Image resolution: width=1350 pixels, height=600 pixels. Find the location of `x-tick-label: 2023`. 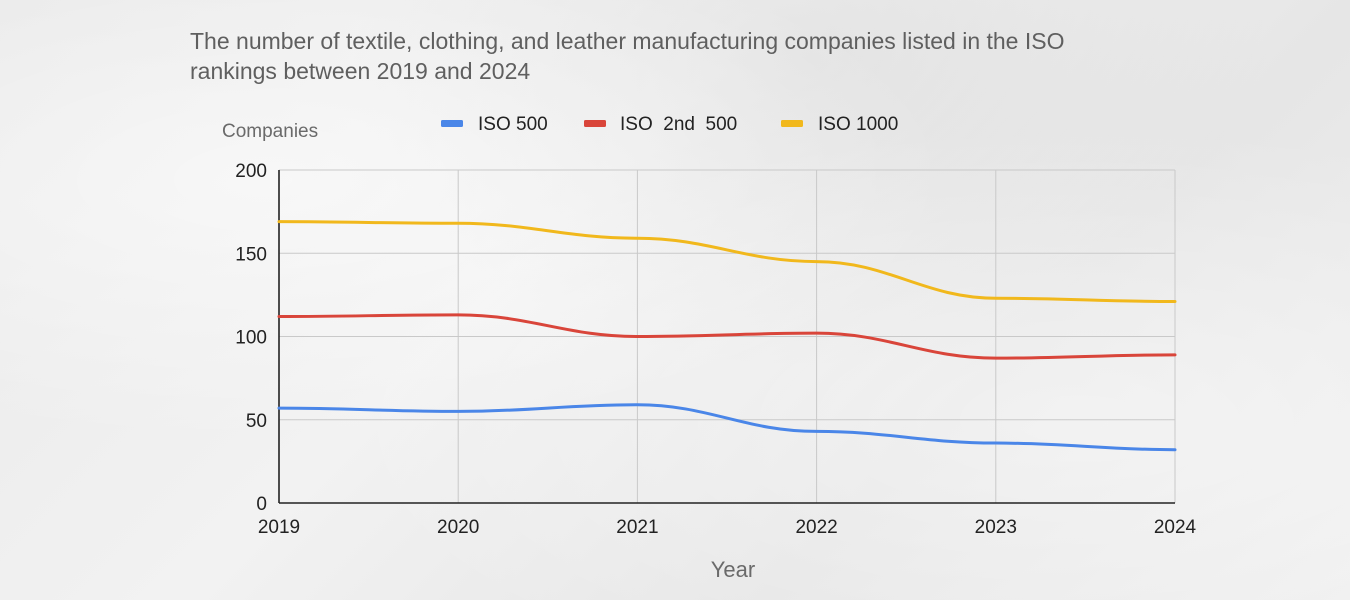

x-tick-label: 2023 is located at coordinates (996, 527).